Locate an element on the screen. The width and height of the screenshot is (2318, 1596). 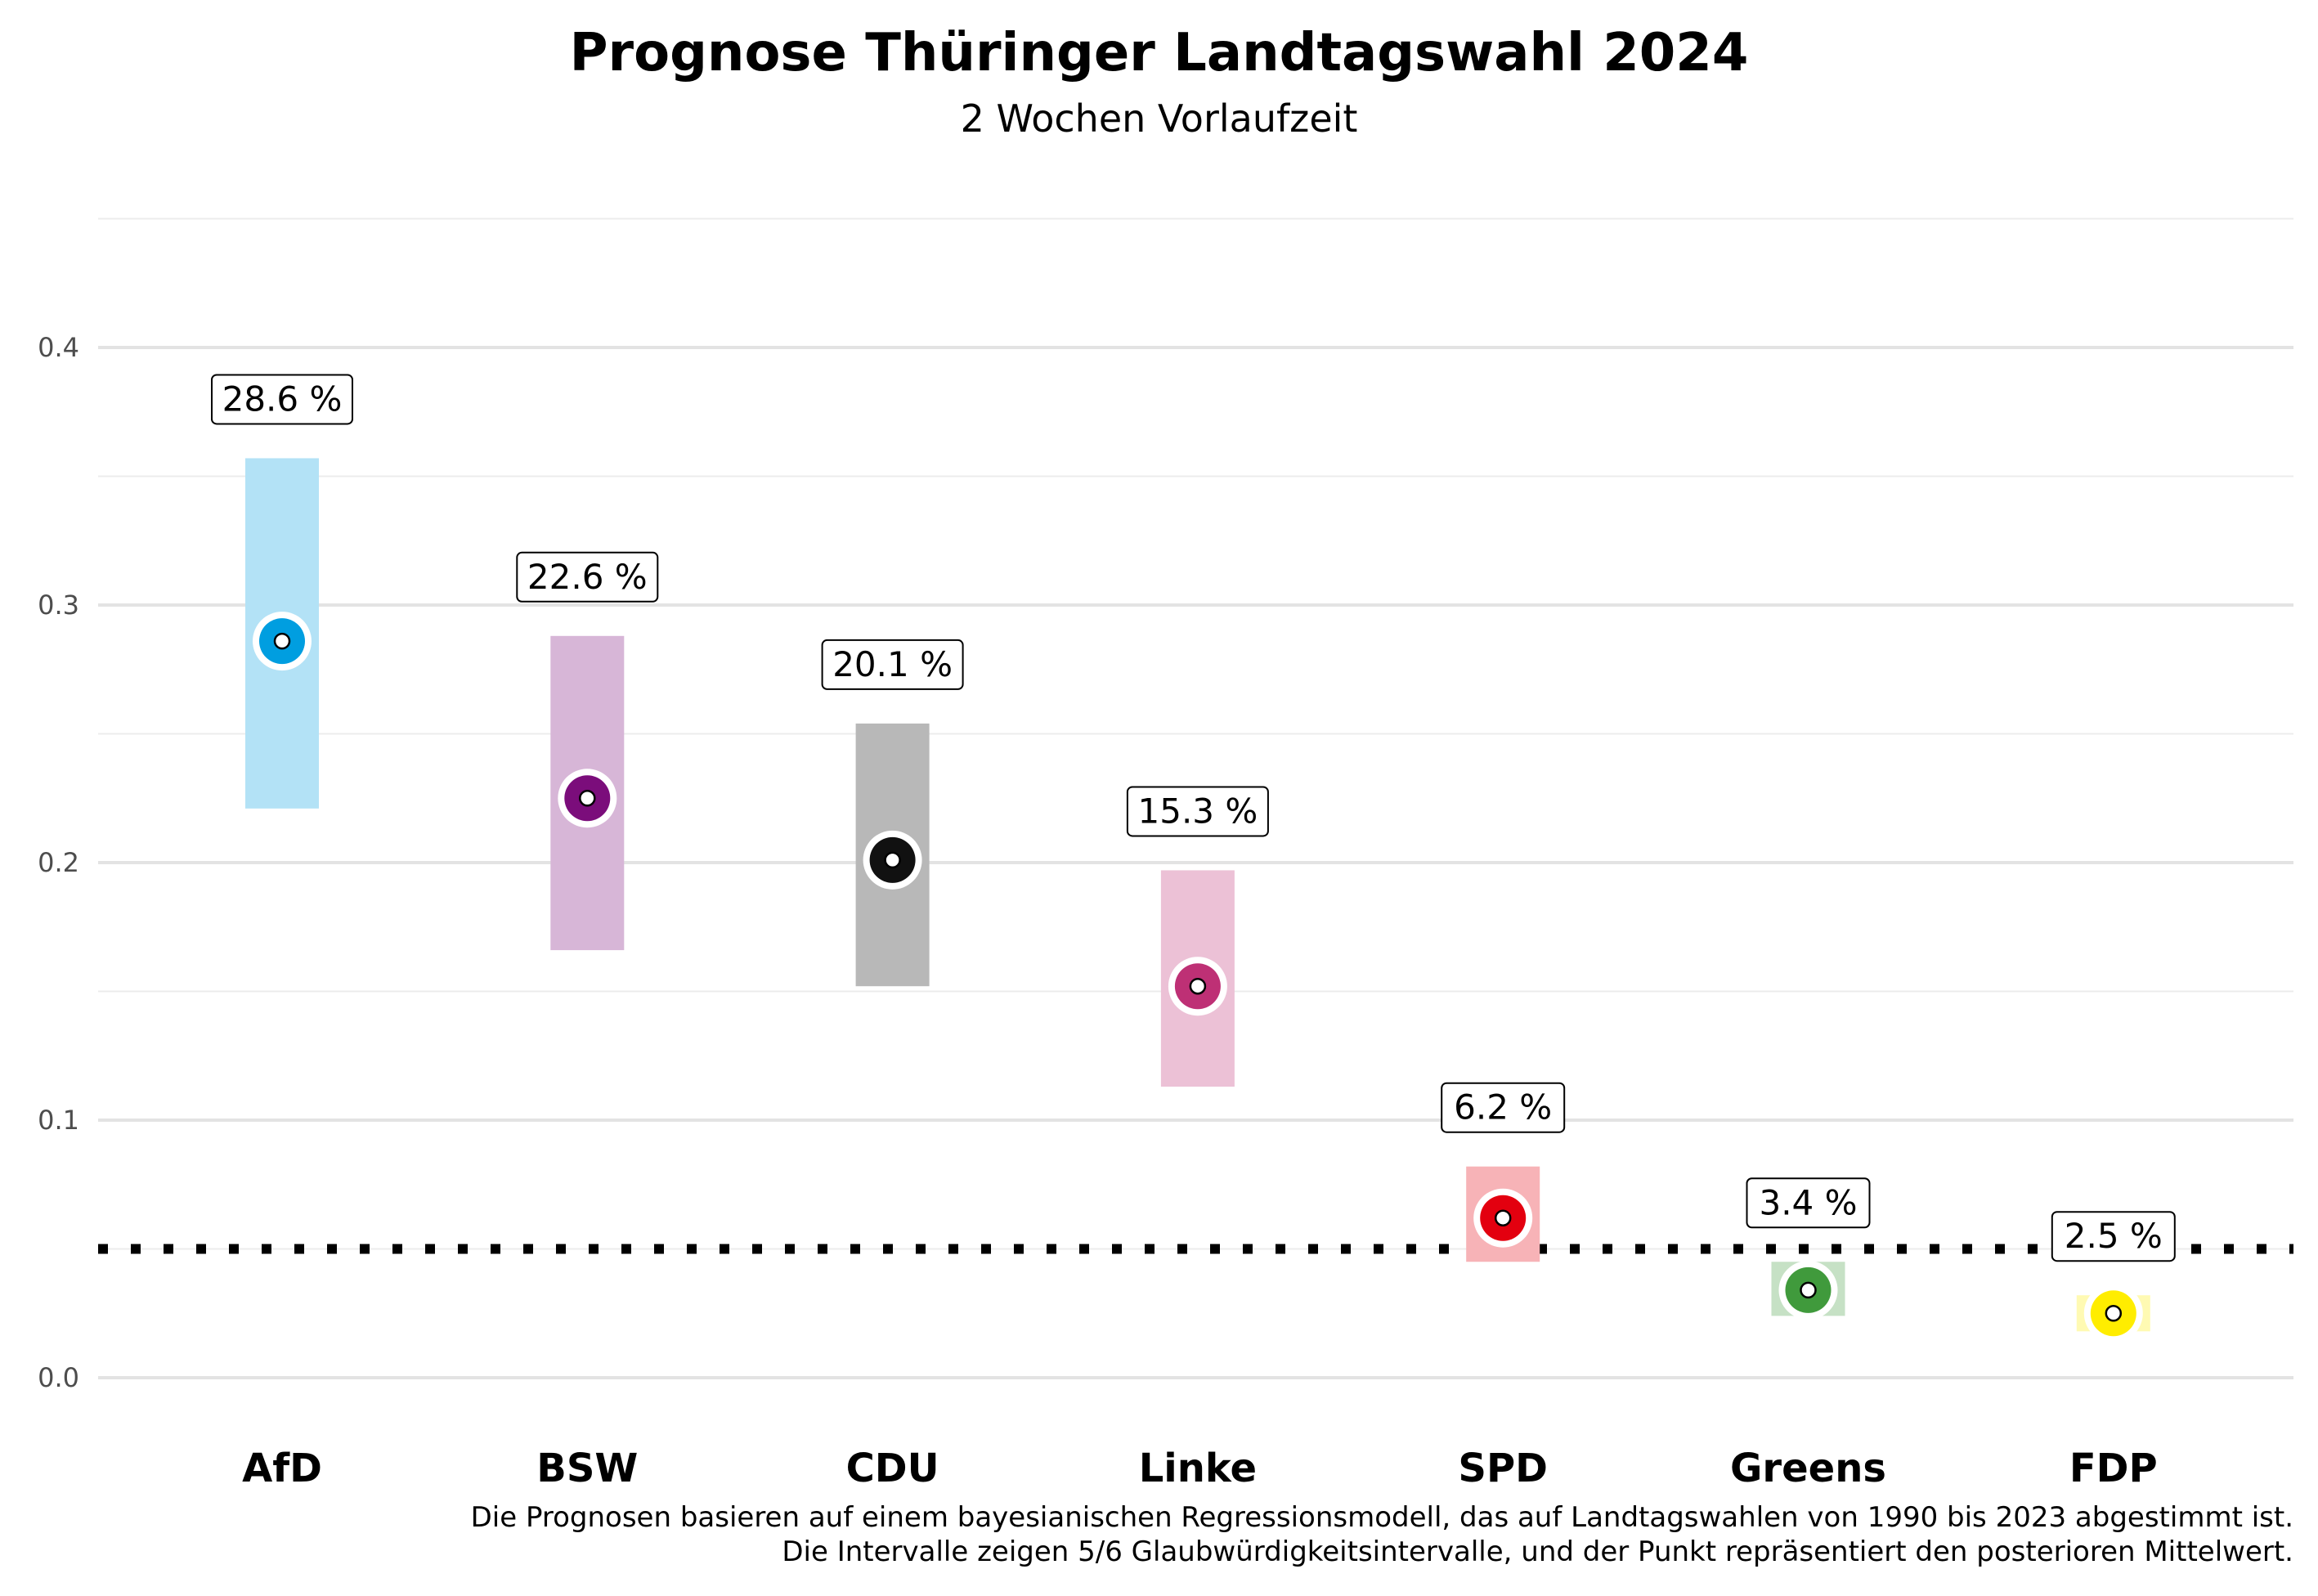
x-category-label: Greens is located at coordinates (1808, 1468).